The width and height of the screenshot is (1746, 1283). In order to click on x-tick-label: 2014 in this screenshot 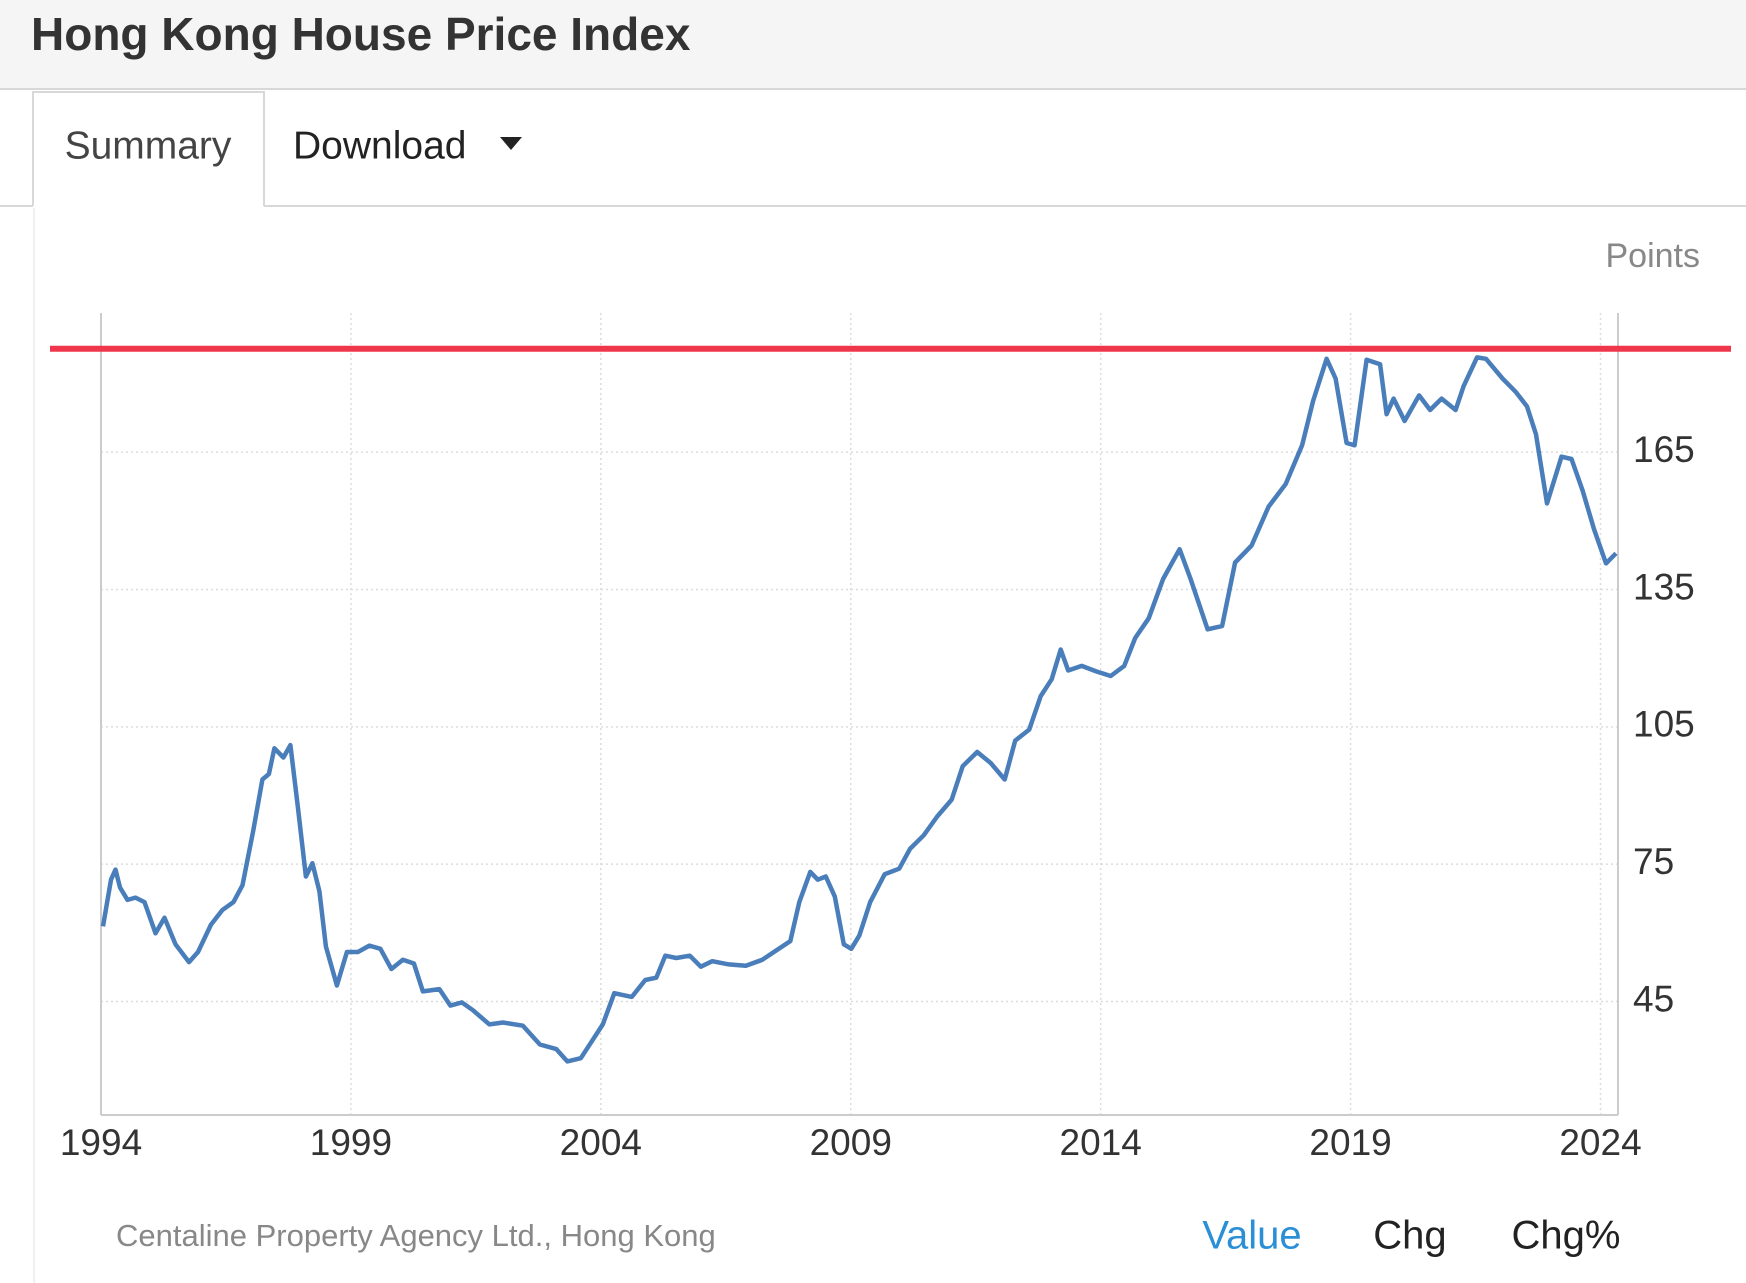, I will do `click(1101, 1142)`.